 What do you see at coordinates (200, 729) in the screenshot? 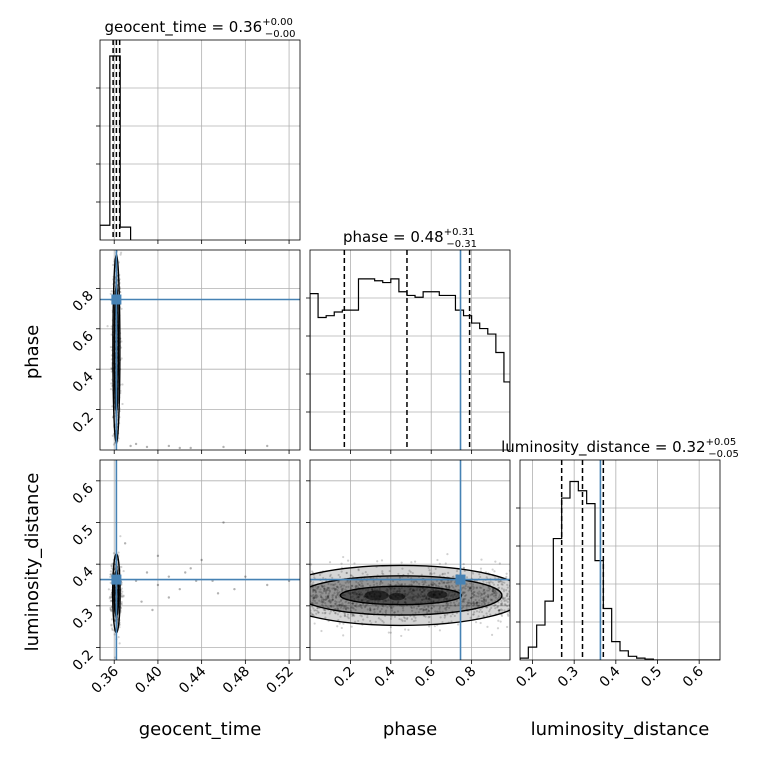
I see `xlabel-geocent-time: geocent_time` at bounding box center [200, 729].